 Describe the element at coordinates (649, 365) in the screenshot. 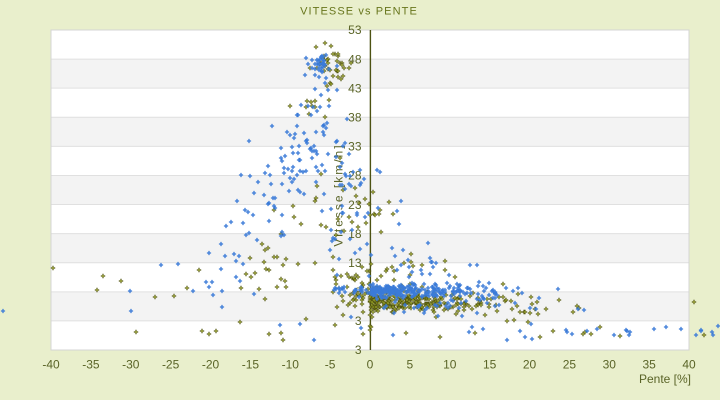

I see `svg-text: 35` at that location.